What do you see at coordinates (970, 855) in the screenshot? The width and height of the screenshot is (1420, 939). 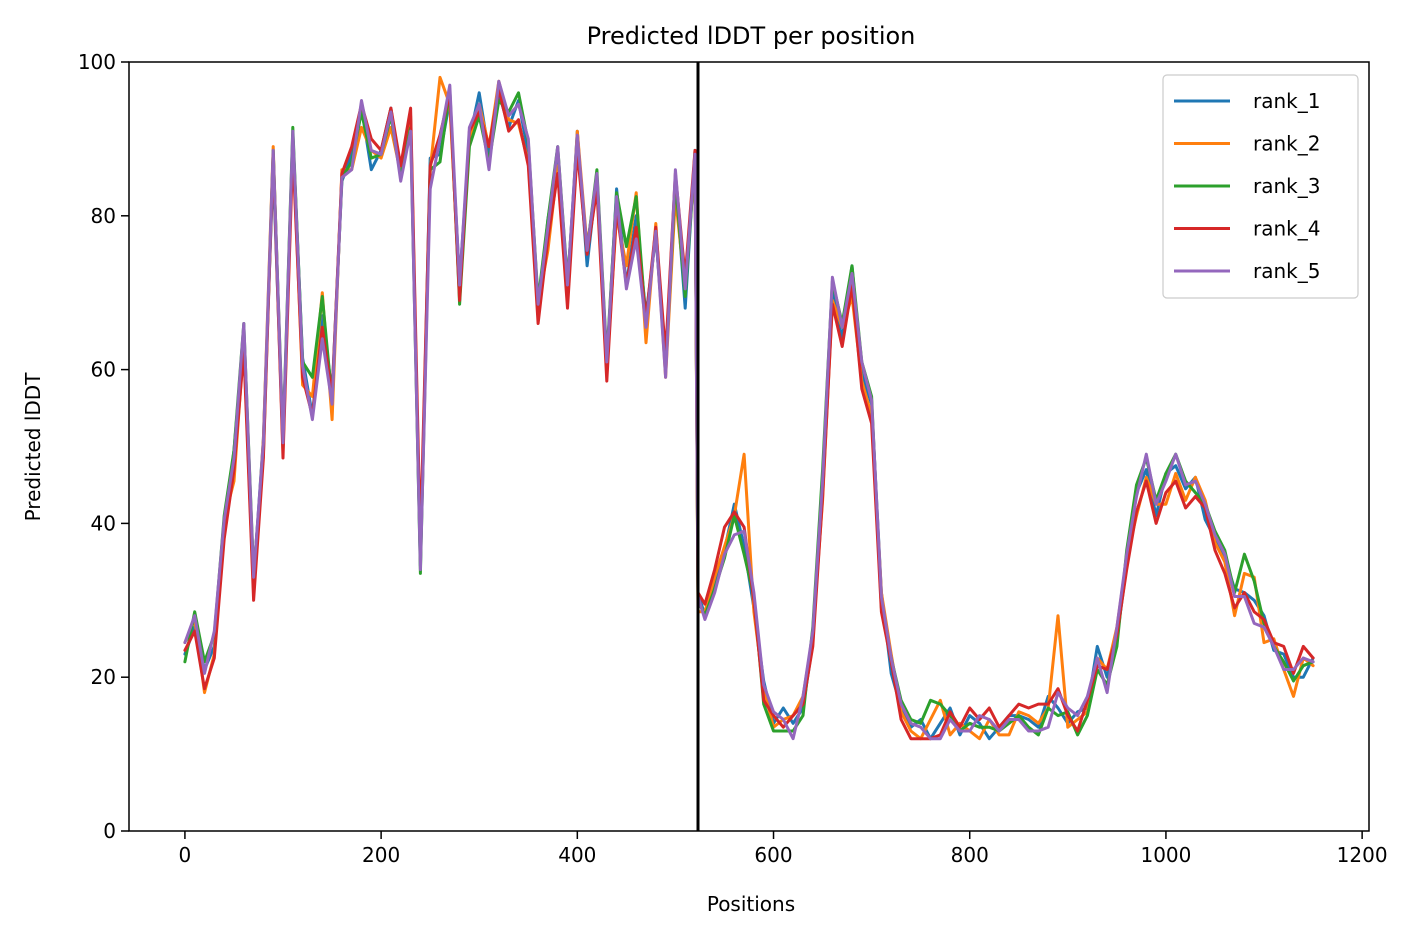 I see `x-tick-label: 800` at bounding box center [970, 855].